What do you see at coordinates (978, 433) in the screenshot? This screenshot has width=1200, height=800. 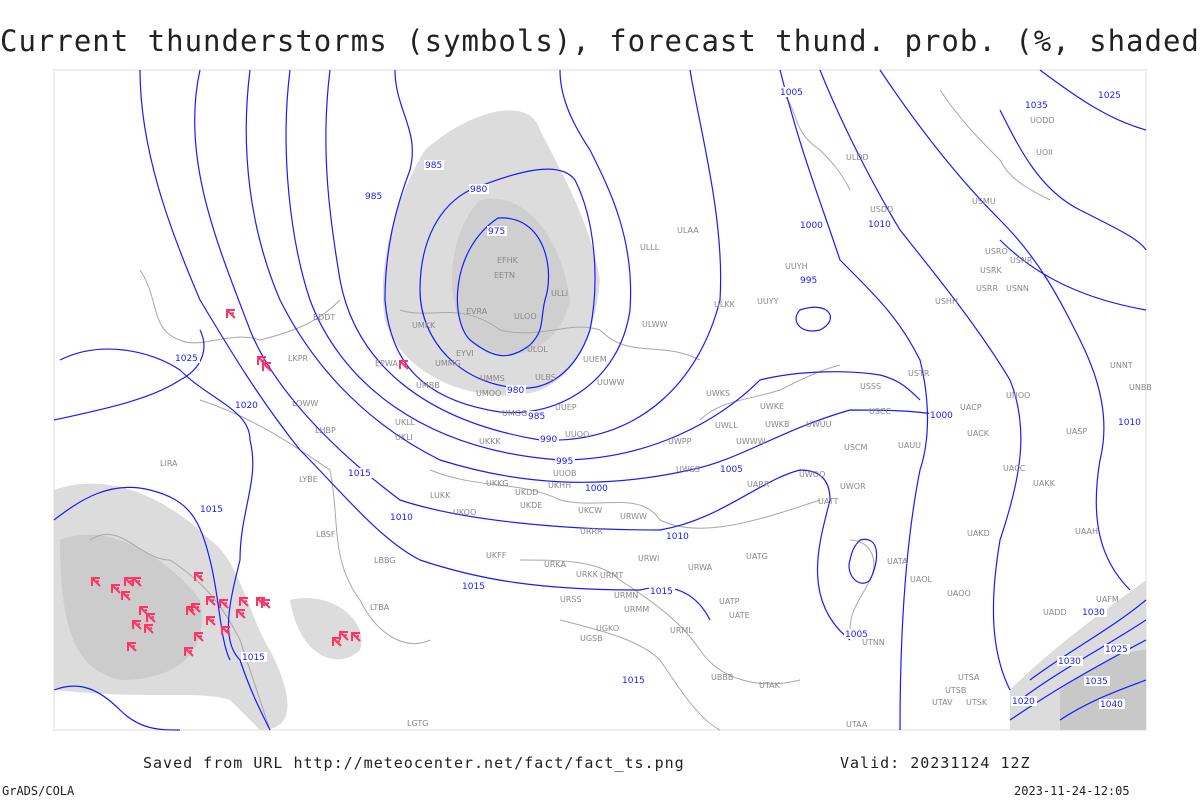 I see `station-label-uack: UACK` at bounding box center [978, 433].